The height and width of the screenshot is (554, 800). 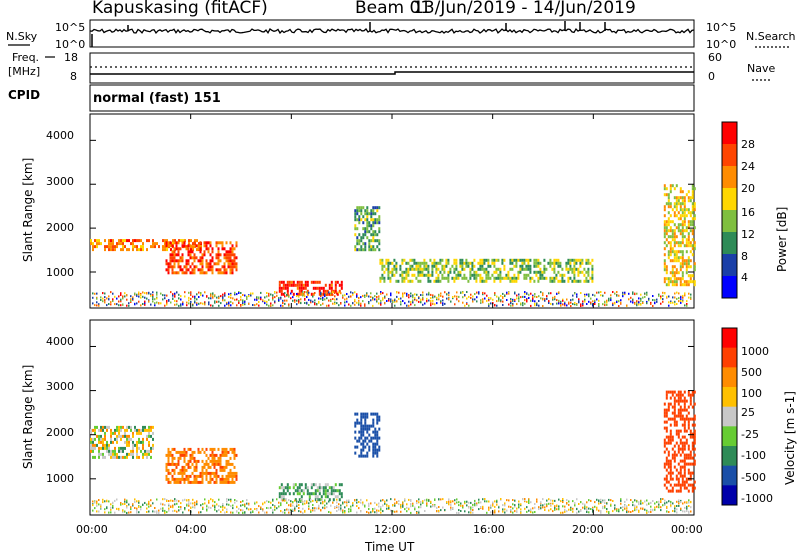 I want to click on nave-label: Nave, so click(x=761, y=68).